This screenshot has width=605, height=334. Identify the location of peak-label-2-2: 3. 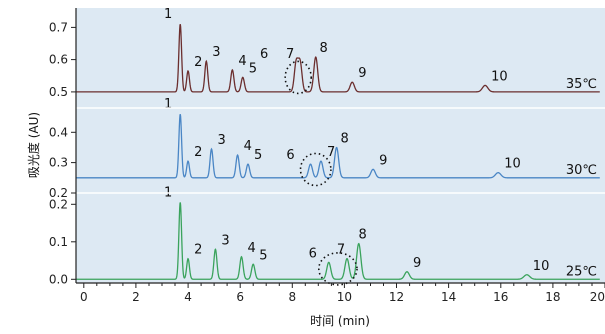
(225, 240).